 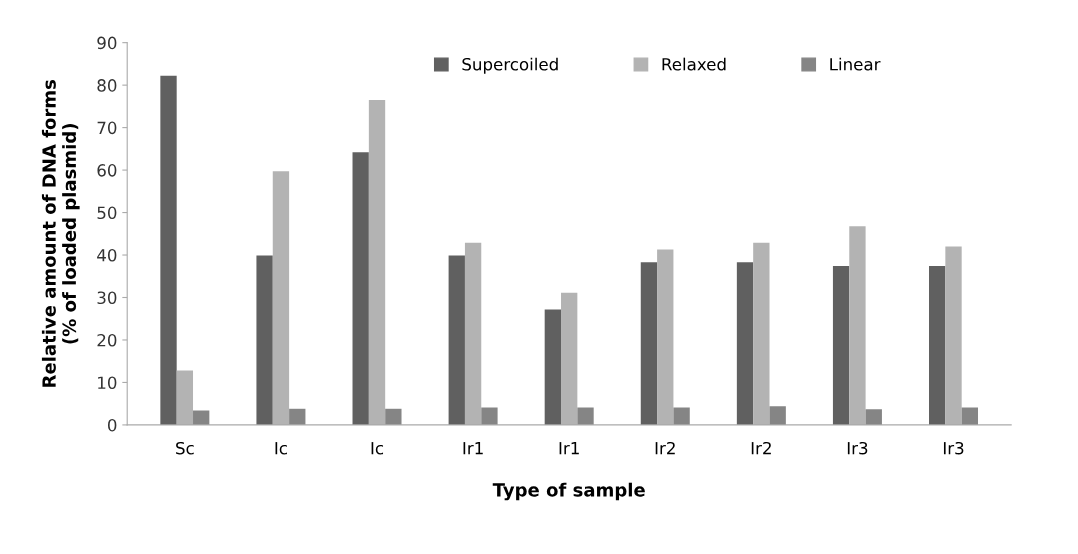 I want to click on y-tick-label: 50, so click(x=107, y=213).